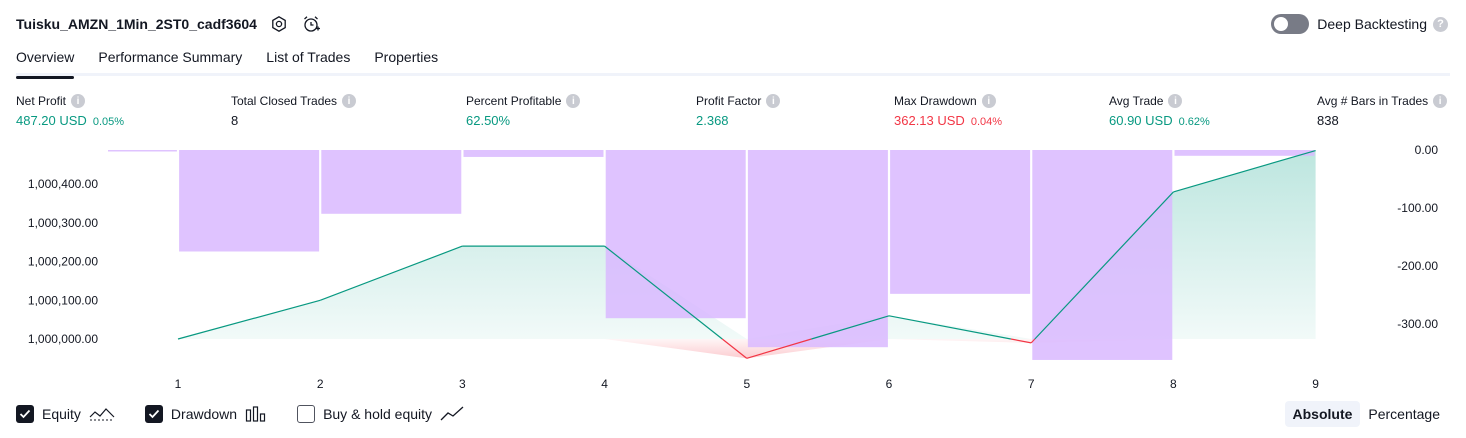 The width and height of the screenshot is (1466, 438). I want to click on right-axis: 0.00 -100.00 -200.00 -300.00, so click(1417, 237).